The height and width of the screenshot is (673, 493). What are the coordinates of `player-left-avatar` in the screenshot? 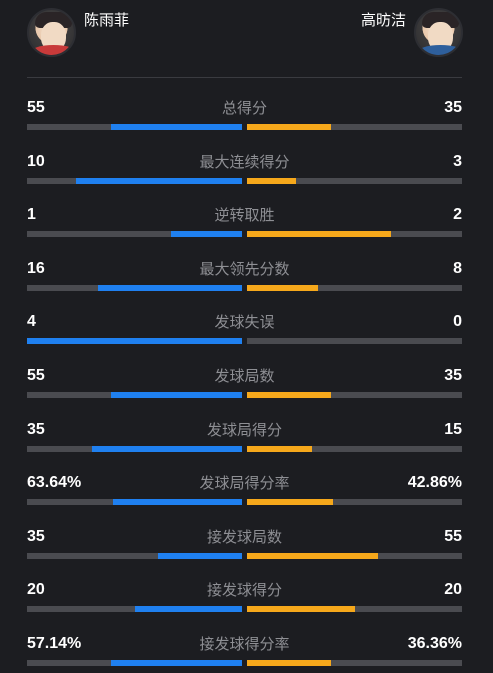 It's located at (51, 32).